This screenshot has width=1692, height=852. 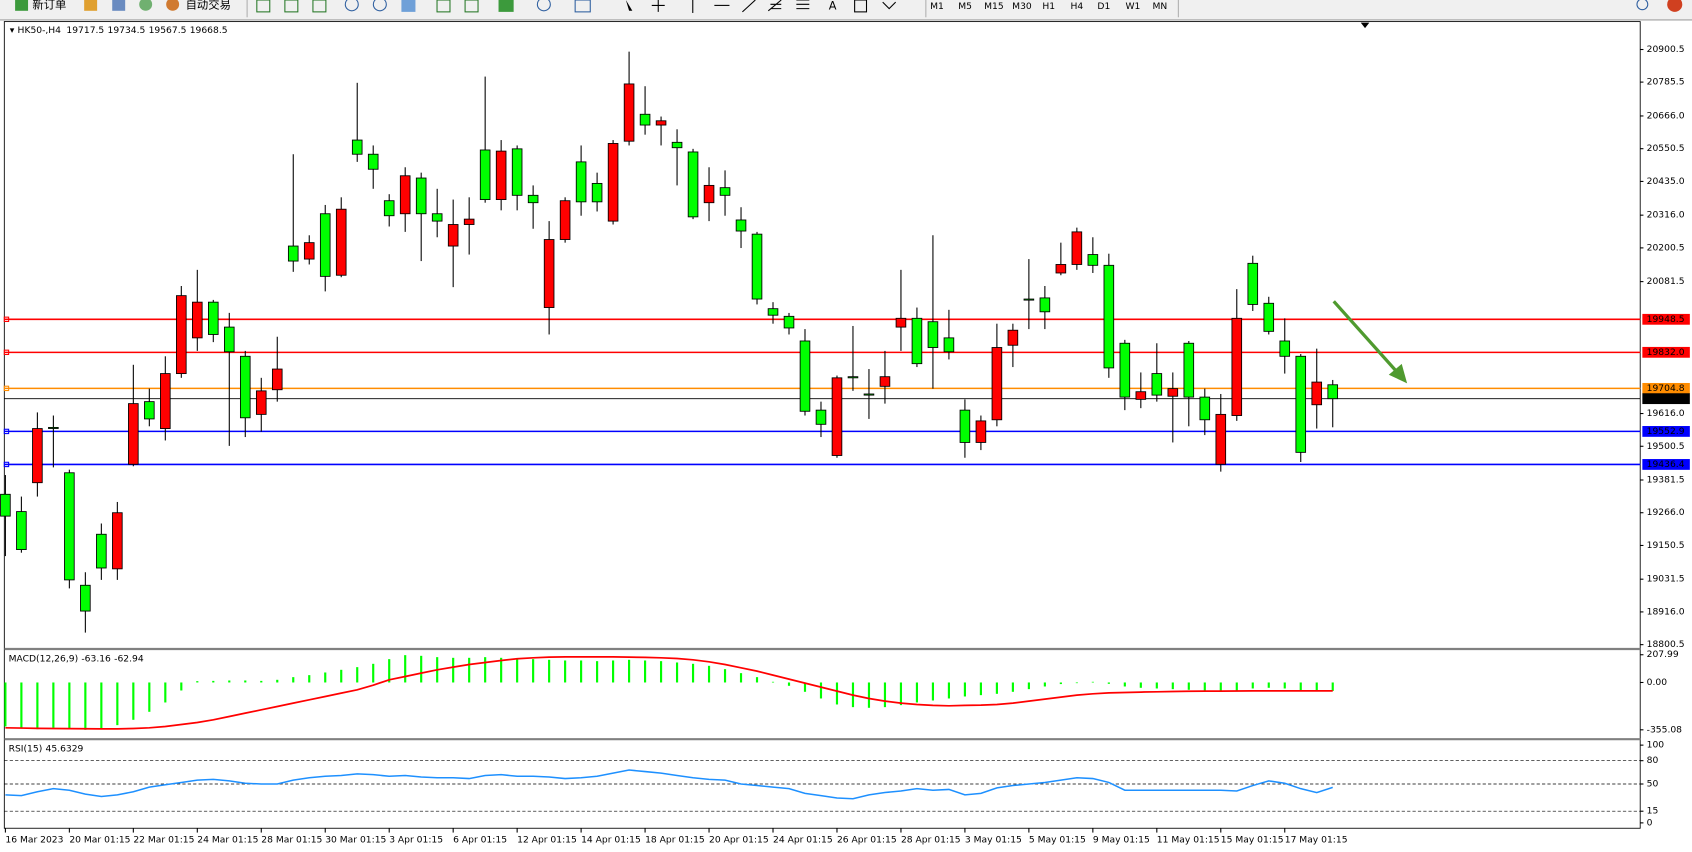 What do you see at coordinates (34, 840) in the screenshot?
I see `x-tick-label: 16 Mar 2023` at bounding box center [34, 840].